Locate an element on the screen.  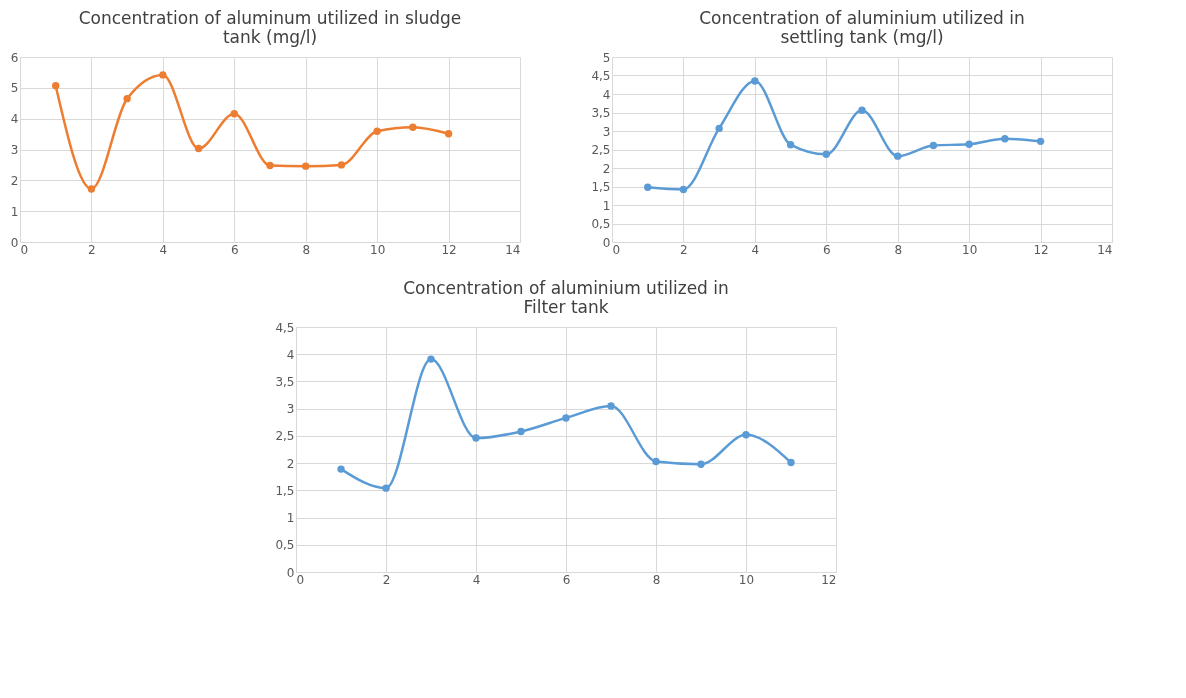
y-tick-label: 6 is located at coordinates (14, 57).